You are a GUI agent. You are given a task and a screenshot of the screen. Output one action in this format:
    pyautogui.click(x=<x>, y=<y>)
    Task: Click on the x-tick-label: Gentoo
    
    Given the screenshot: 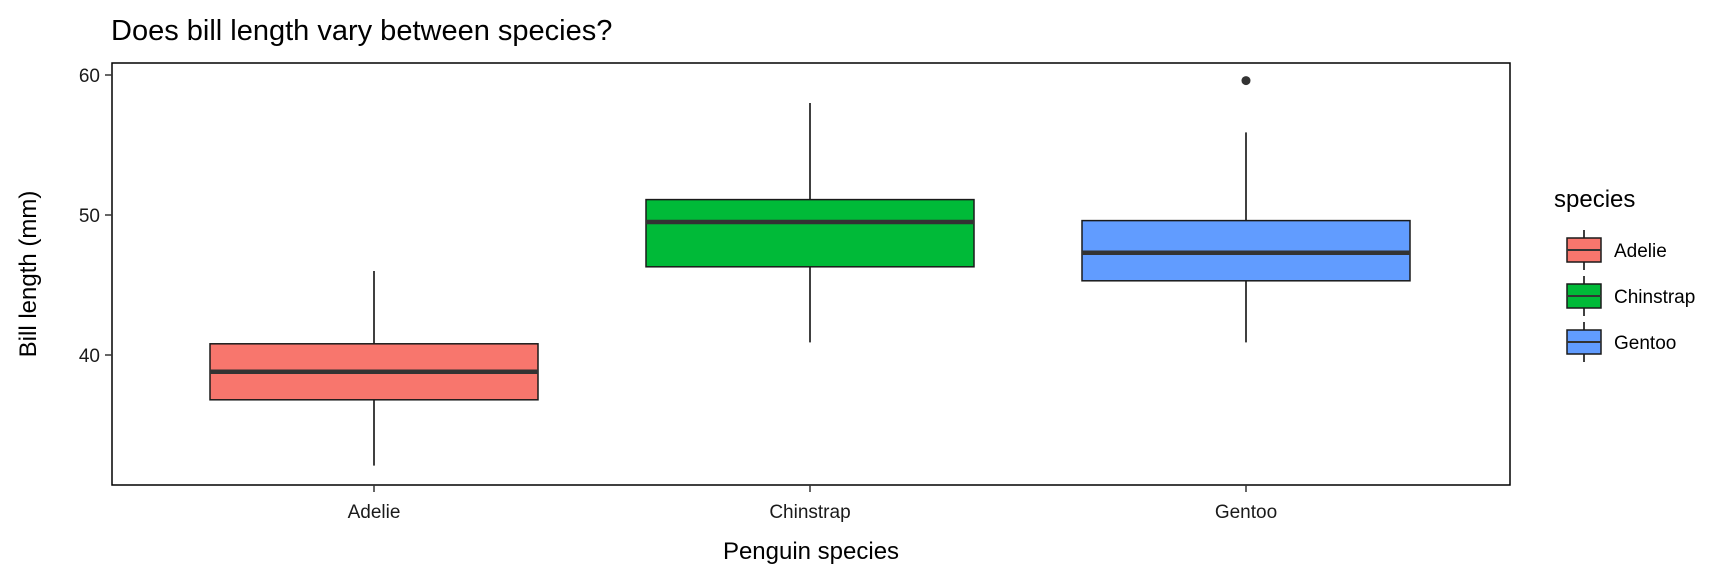 What is the action you would take?
    pyautogui.click(x=1246, y=512)
    